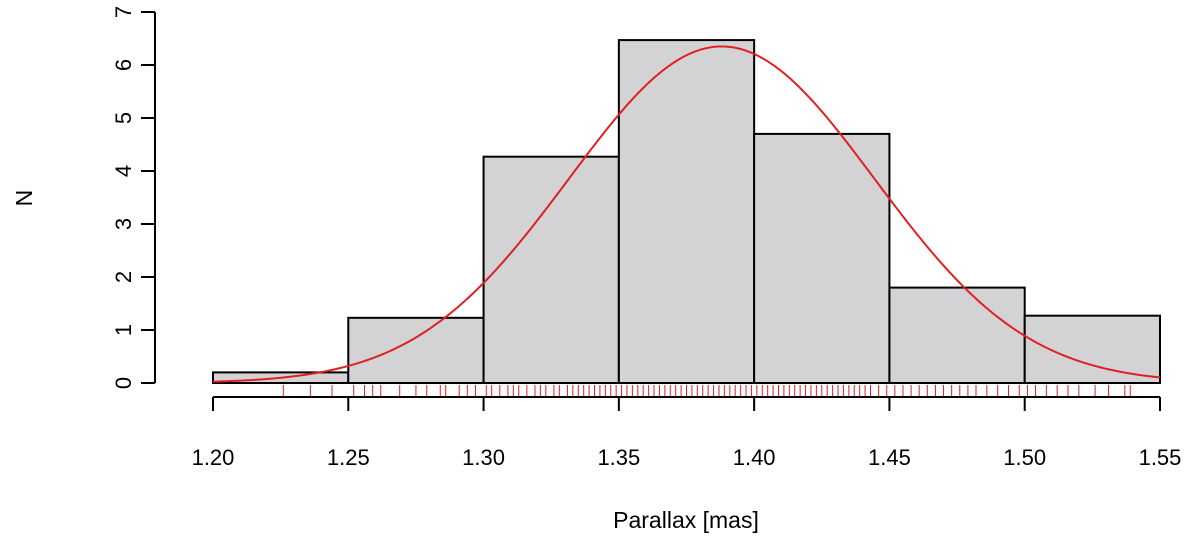 This screenshot has height=542, width=1200. What do you see at coordinates (754, 457) in the screenshot?
I see `x-tick-label: 1.40` at bounding box center [754, 457].